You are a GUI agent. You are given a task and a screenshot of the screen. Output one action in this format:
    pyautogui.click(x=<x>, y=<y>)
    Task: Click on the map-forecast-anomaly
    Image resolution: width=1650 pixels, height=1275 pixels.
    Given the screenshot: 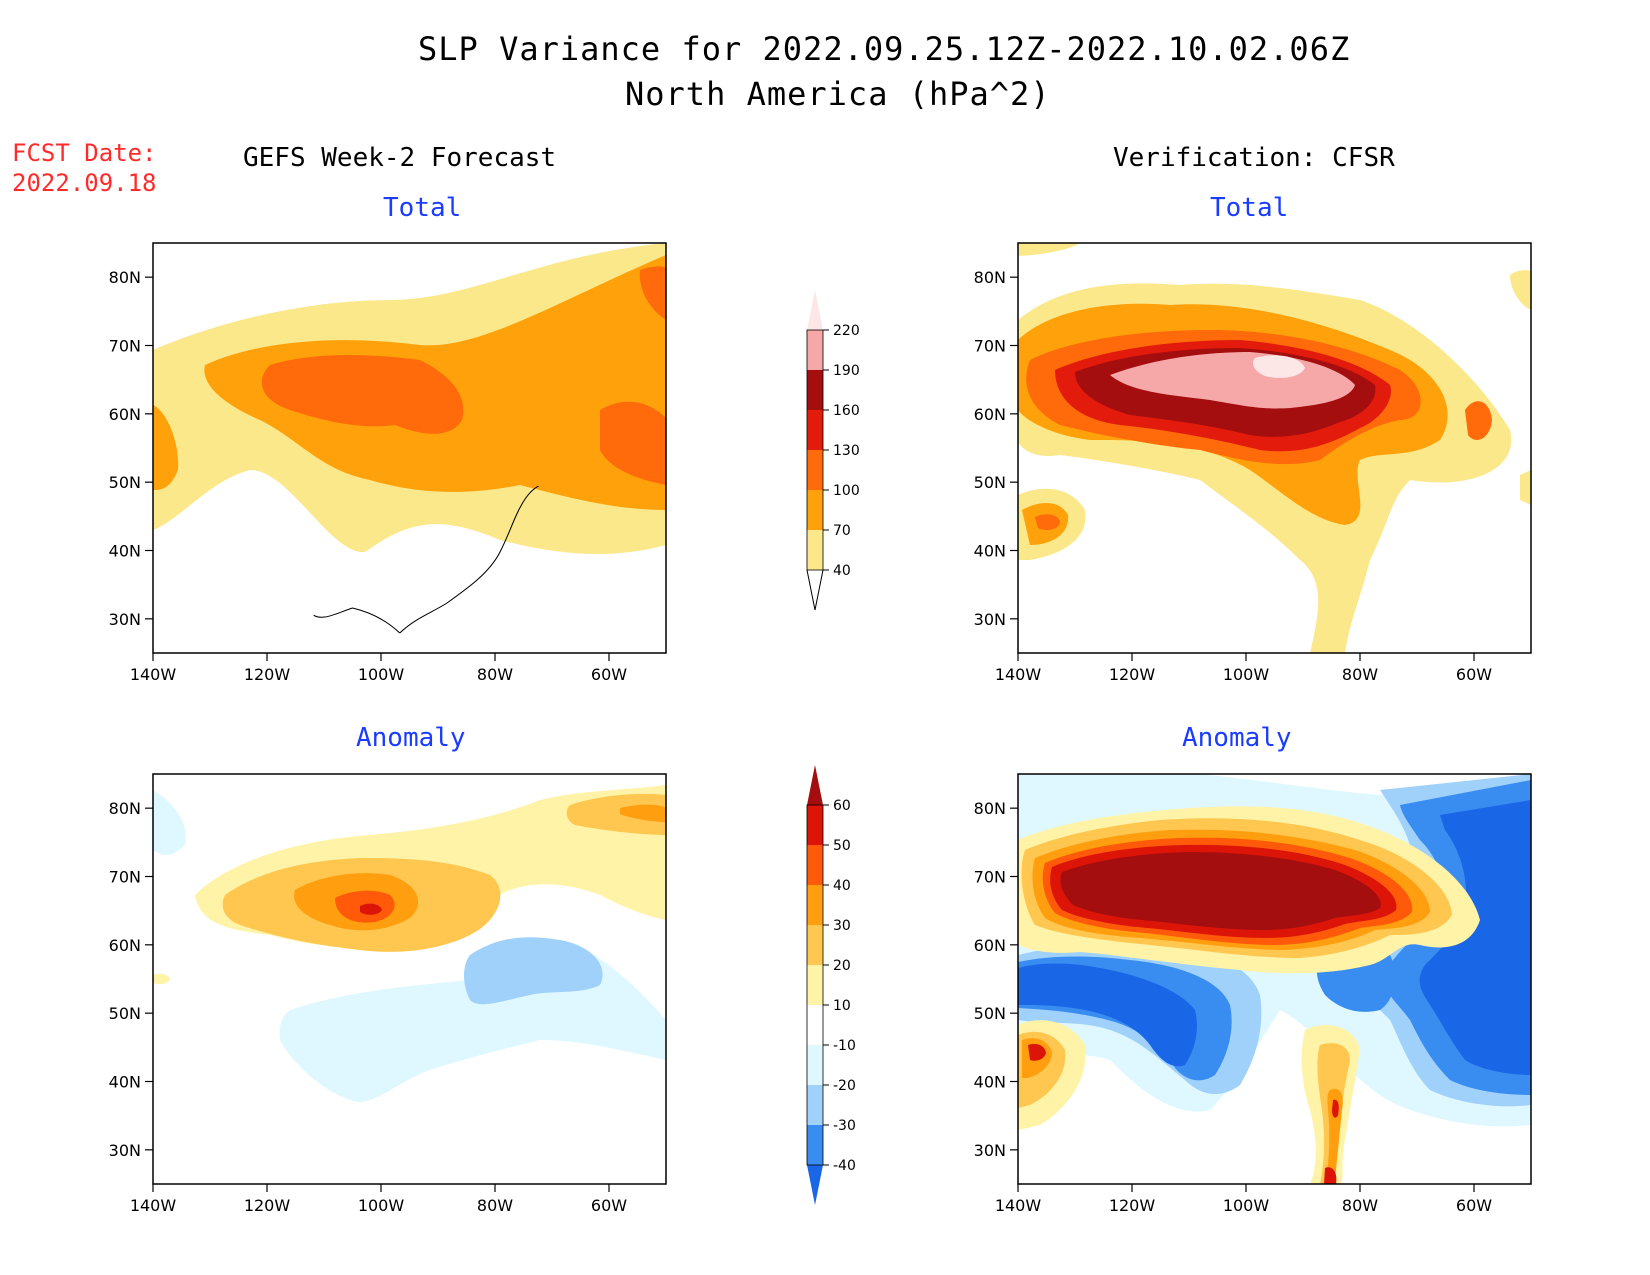 What is the action you would take?
    pyautogui.click(x=409, y=979)
    